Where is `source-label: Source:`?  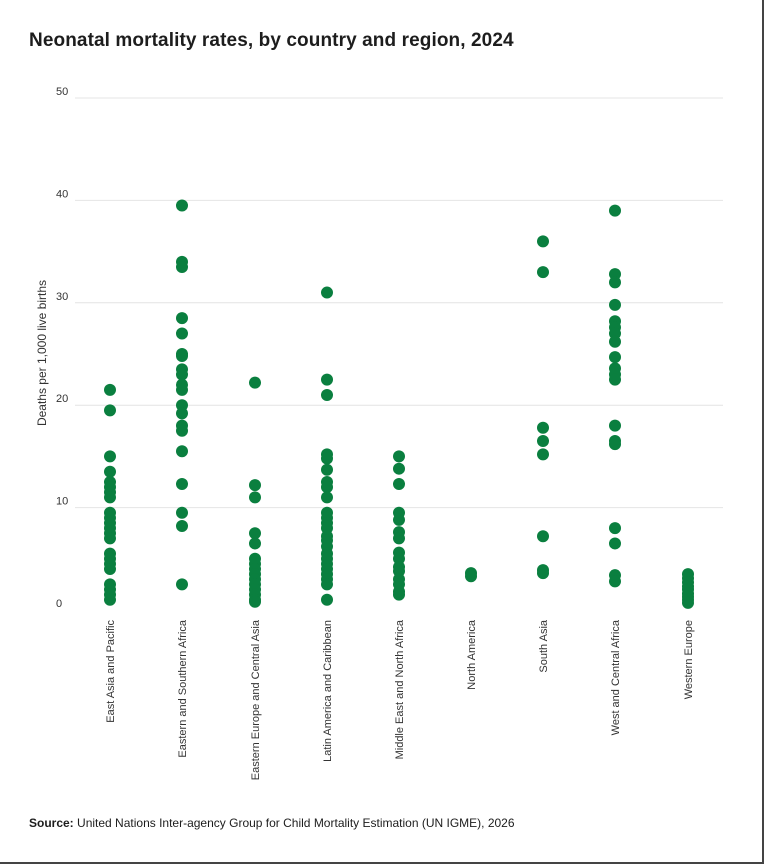 source-label: Source: is located at coordinates (51, 823).